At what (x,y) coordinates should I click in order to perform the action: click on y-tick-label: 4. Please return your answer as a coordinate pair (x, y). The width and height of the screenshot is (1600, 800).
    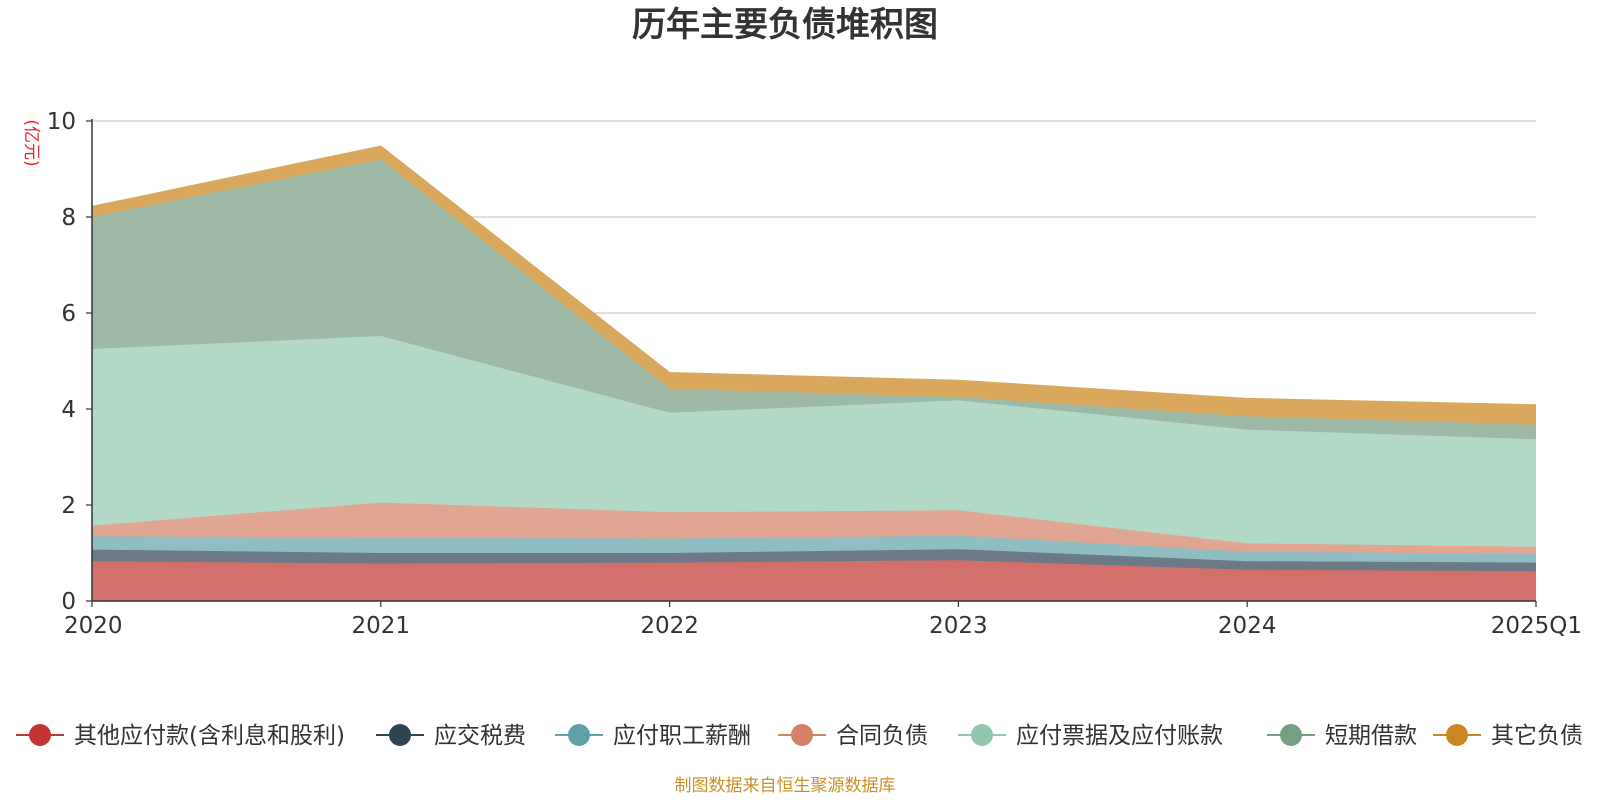
    Looking at the image, I should click on (68, 410).